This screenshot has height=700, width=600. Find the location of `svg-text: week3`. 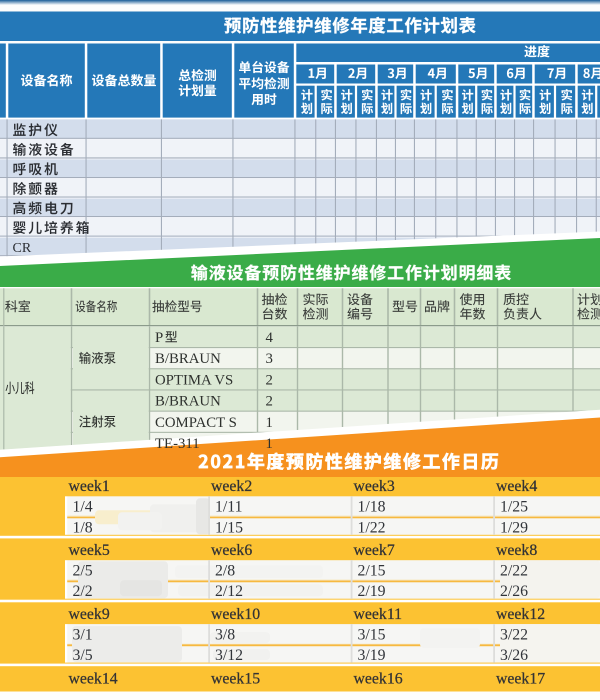

svg-text: week3 is located at coordinates (374, 486).